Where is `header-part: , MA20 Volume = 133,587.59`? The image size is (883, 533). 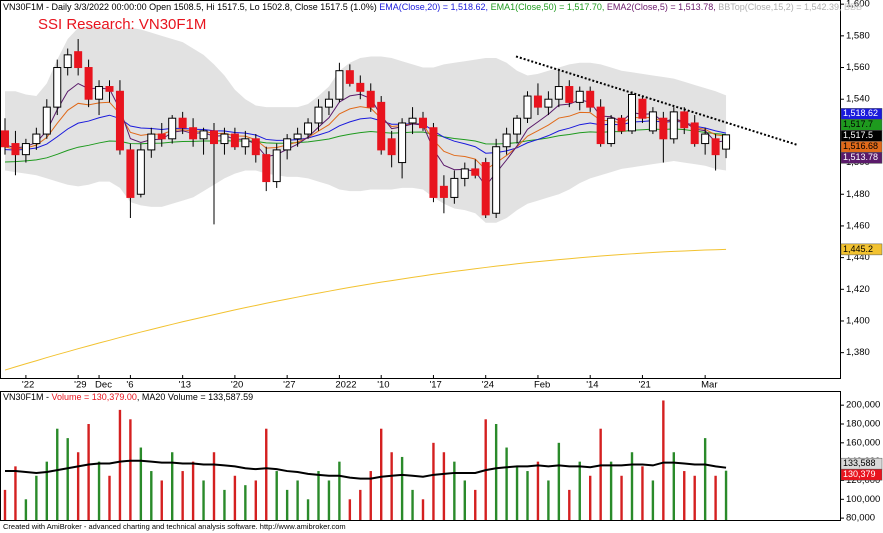
header-part: , MA20 Volume = 133,587.59 is located at coordinates (195, 397).